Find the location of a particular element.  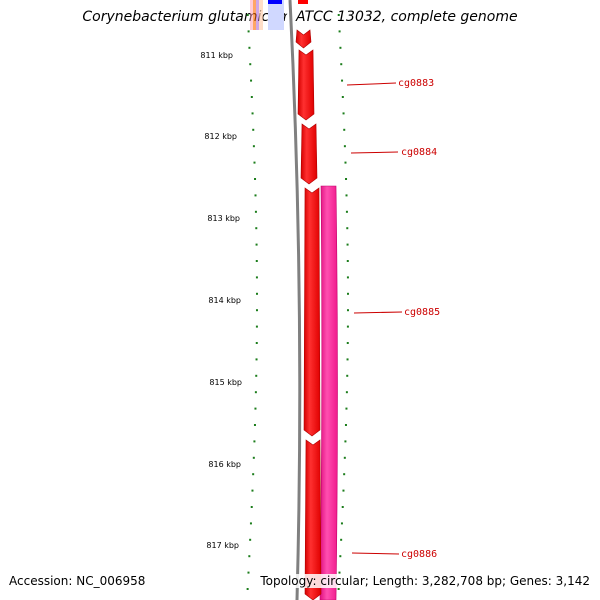

gene-arrows is located at coordinates (308, 314).